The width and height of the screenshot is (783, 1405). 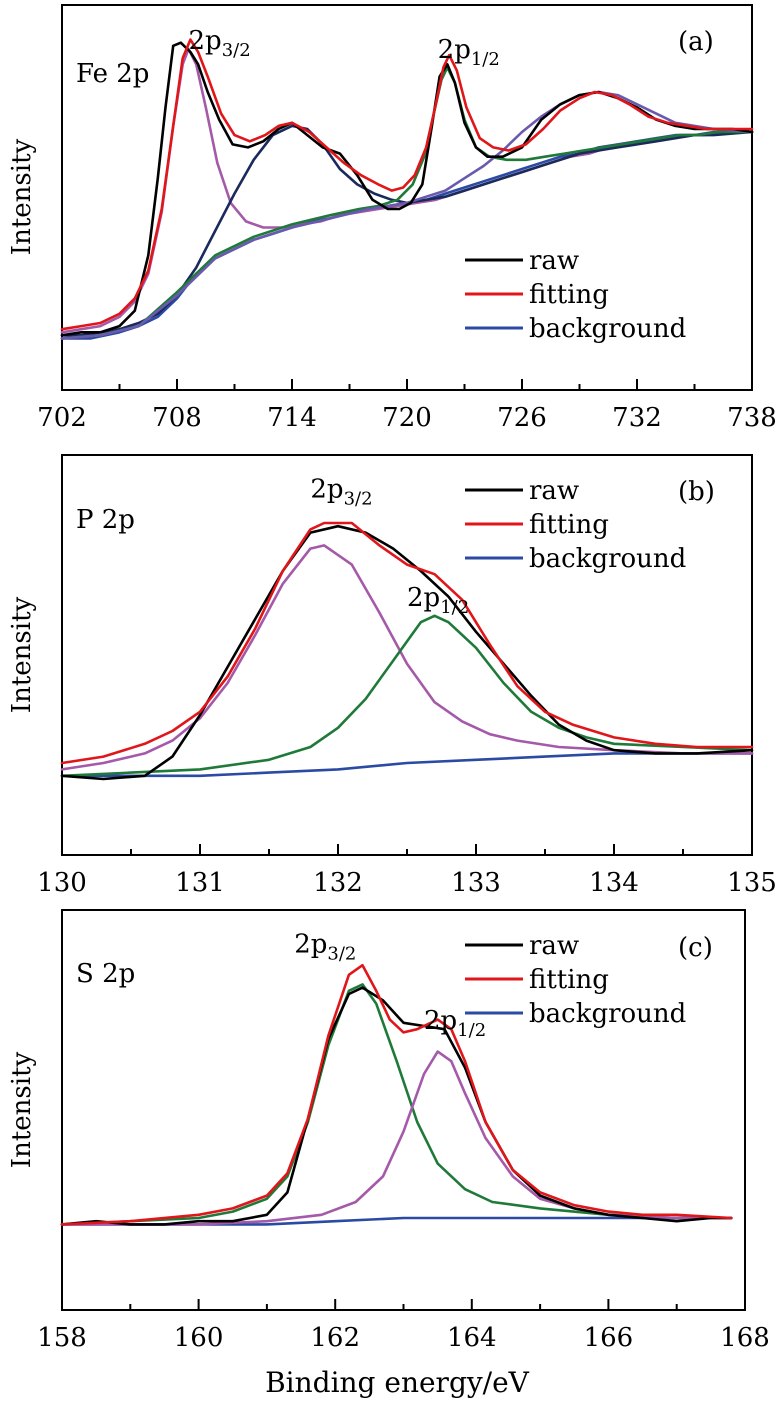 I want to click on panel-b-curve-background, so click(x=407, y=765).